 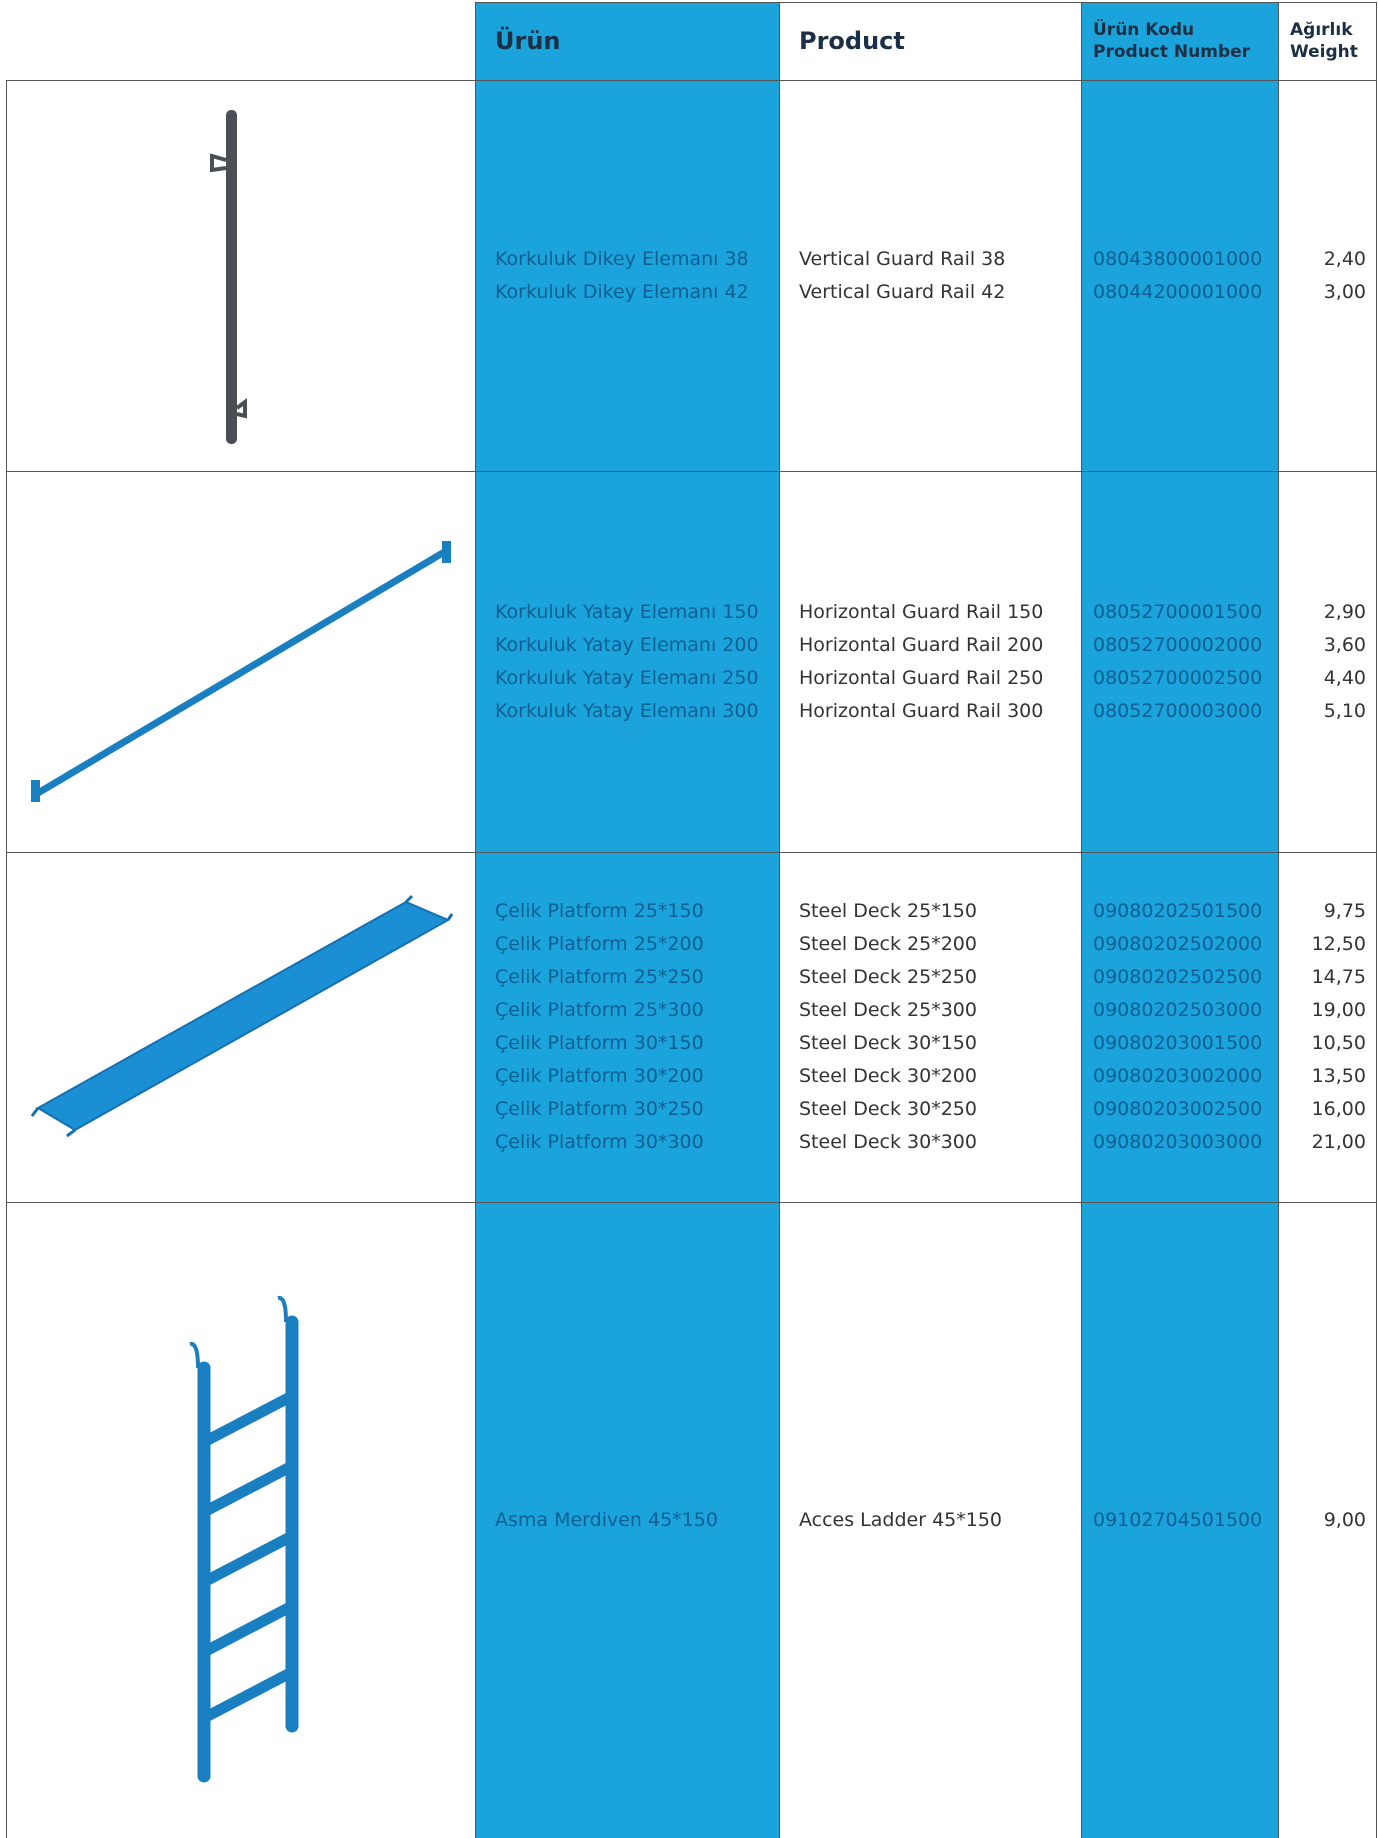 What do you see at coordinates (888, 911) in the screenshot?
I see `cell-text: Steel Deck 25*150` at bounding box center [888, 911].